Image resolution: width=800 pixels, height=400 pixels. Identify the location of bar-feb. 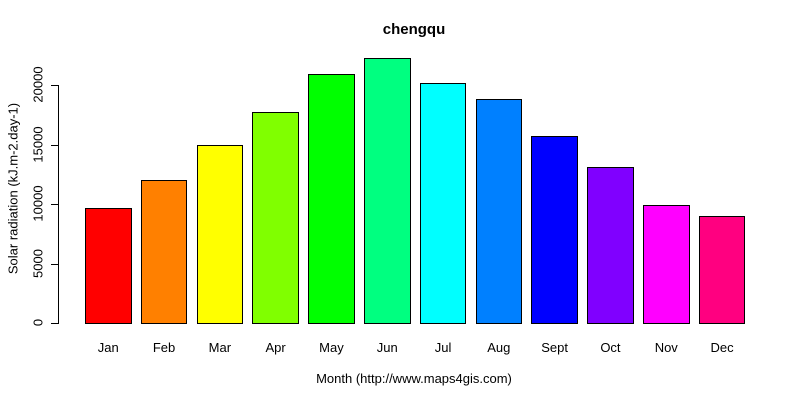
(164, 252).